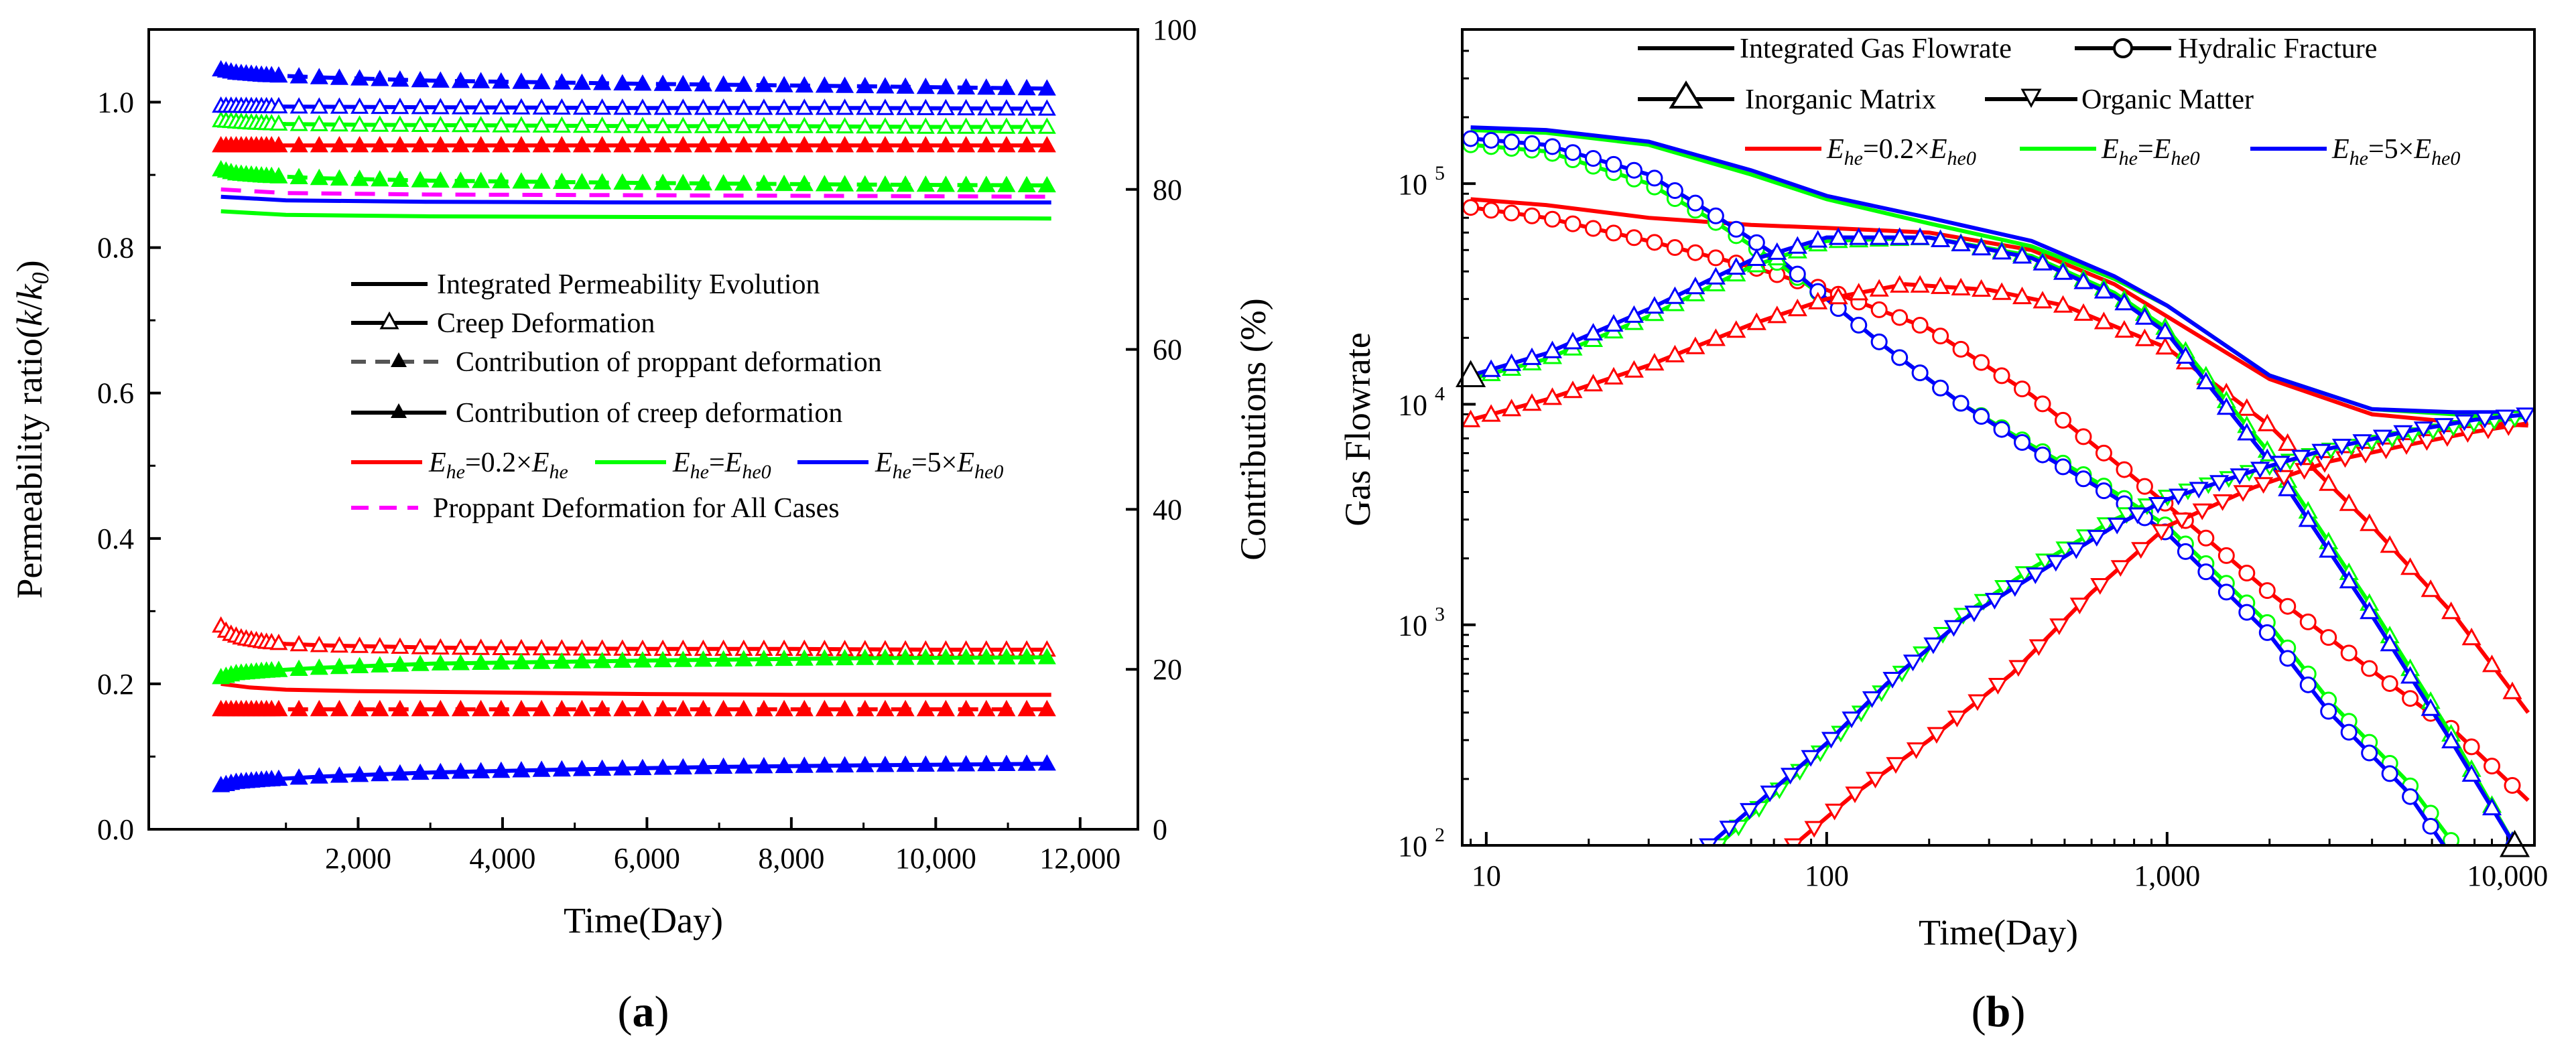 This screenshot has height=1049, width=2576. What do you see at coordinates (1901, 152) in the screenshot?
I see `svg-text: Ehe=0.2×Ehe0` at bounding box center [1901, 152].